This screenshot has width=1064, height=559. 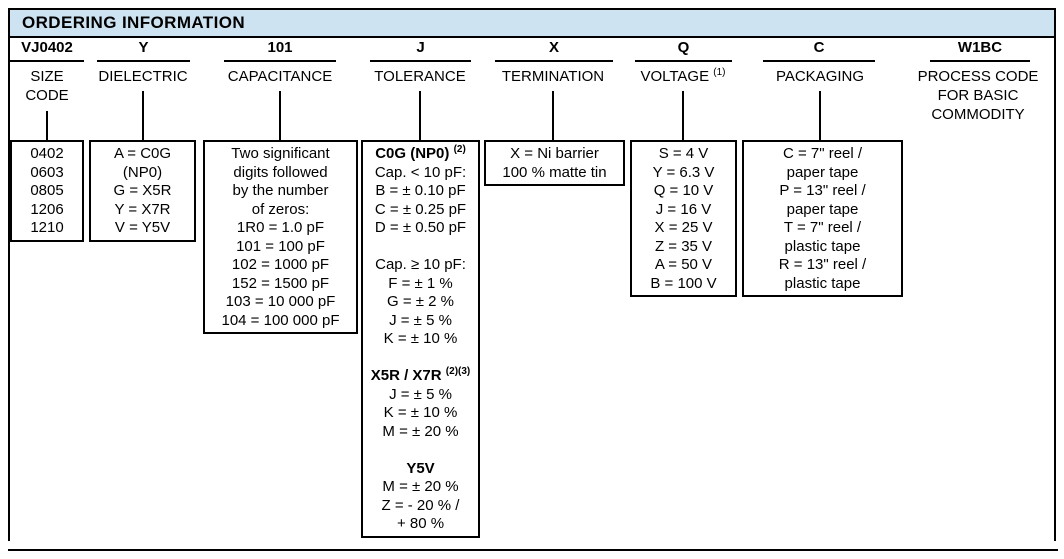 What do you see at coordinates (420, 523) in the screenshot?
I see `text-line: + 80 %` at bounding box center [420, 523].